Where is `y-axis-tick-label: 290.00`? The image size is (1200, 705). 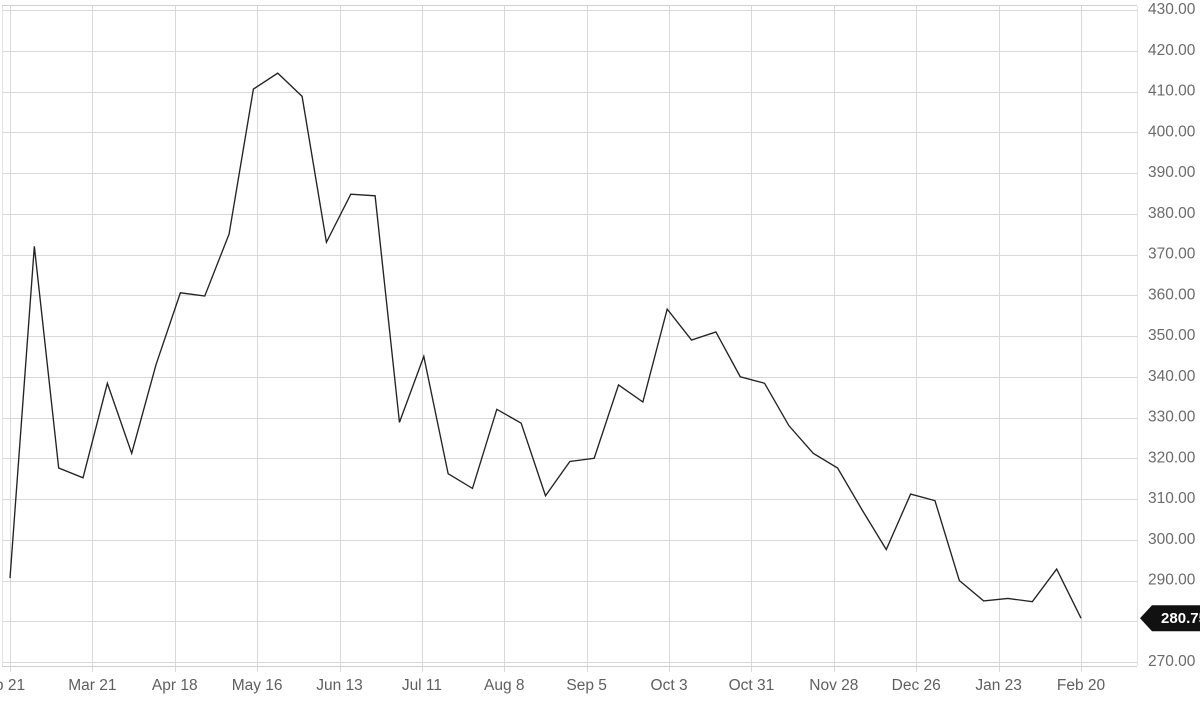
y-axis-tick-label: 290.00 is located at coordinates (1172, 580).